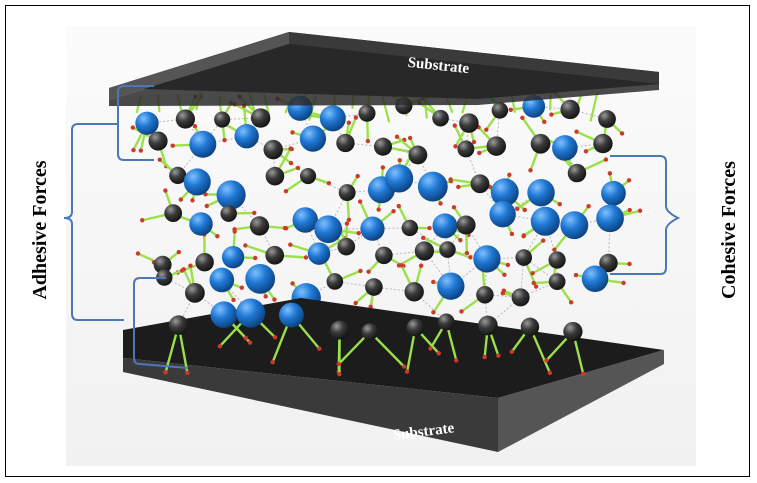 The image size is (757, 483). Describe the element at coordinates (40, 229) in the screenshot. I see `adhesive-forces-label: Adhesive Forces` at that location.